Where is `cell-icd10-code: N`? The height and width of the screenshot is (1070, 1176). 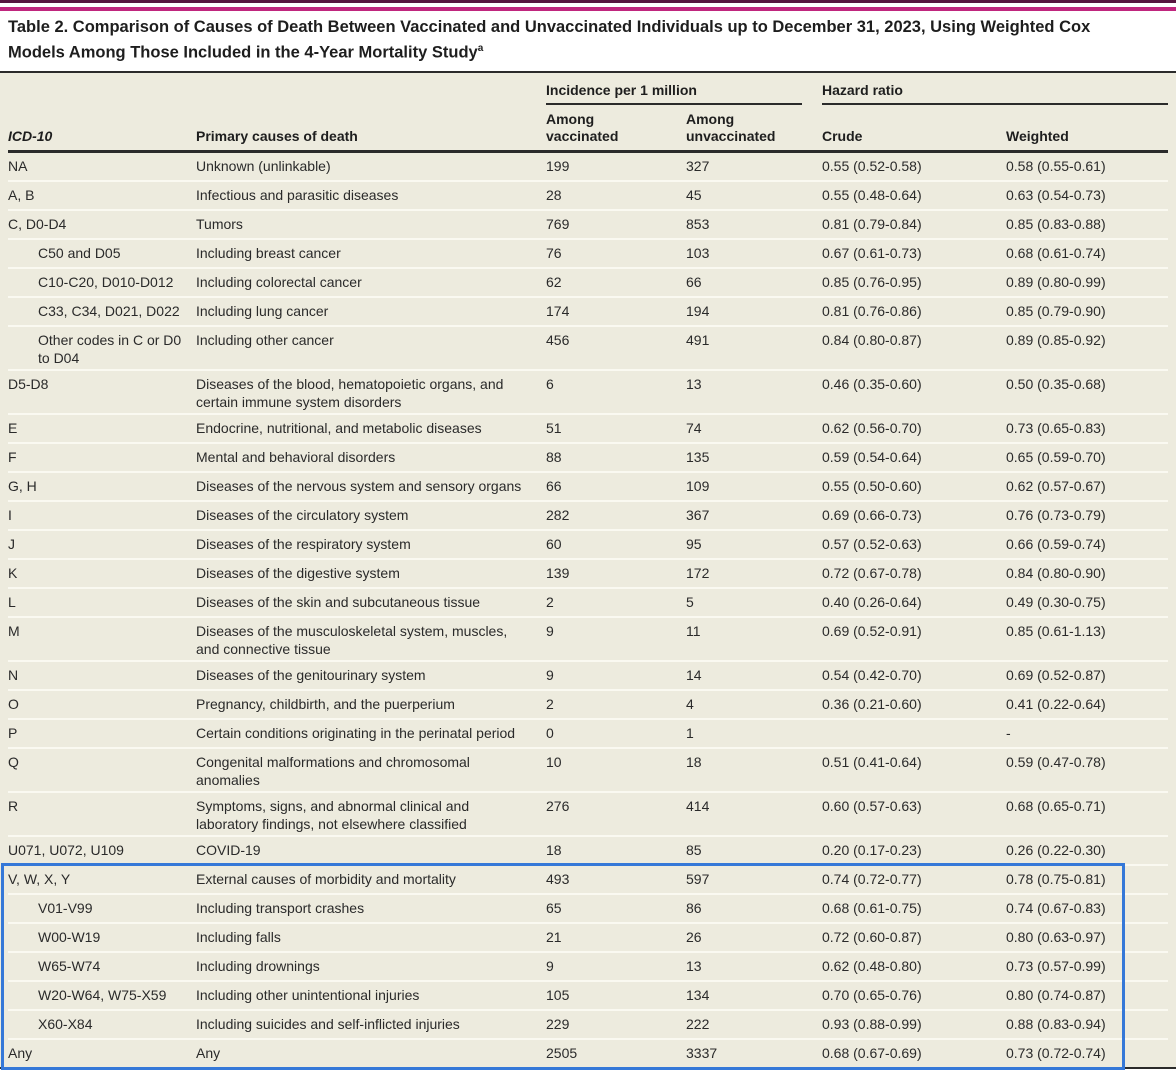 cell-icd10-code: N is located at coordinates (13, 674).